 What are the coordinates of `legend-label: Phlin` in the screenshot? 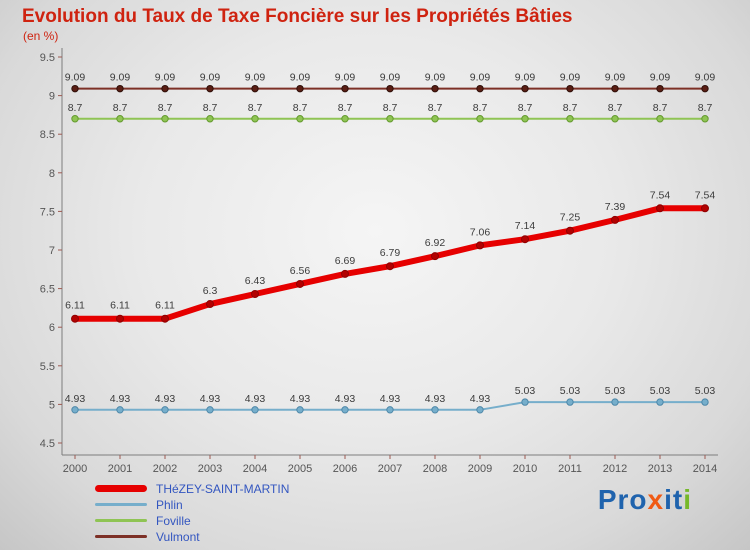 It's located at (169, 504).